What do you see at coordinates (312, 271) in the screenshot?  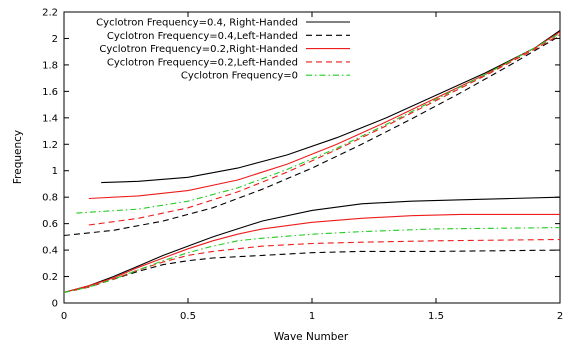 I see `series-1-branch-1-line` at bounding box center [312, 271].